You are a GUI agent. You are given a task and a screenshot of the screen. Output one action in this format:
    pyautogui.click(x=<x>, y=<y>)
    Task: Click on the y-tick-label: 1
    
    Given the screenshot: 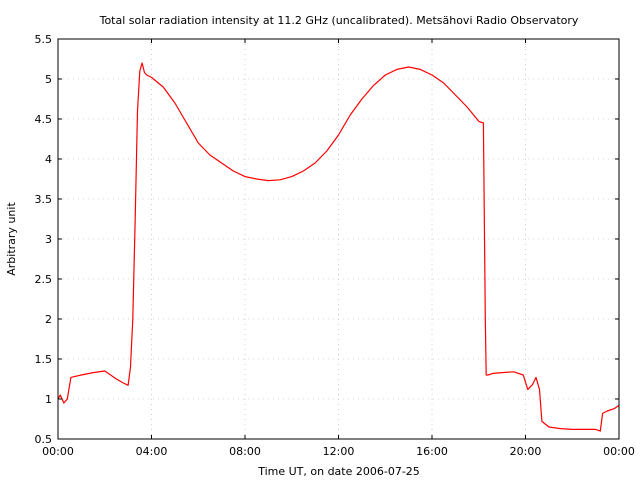 What is the action you would take?
    pyautogui.click(x=48, y=399)
    